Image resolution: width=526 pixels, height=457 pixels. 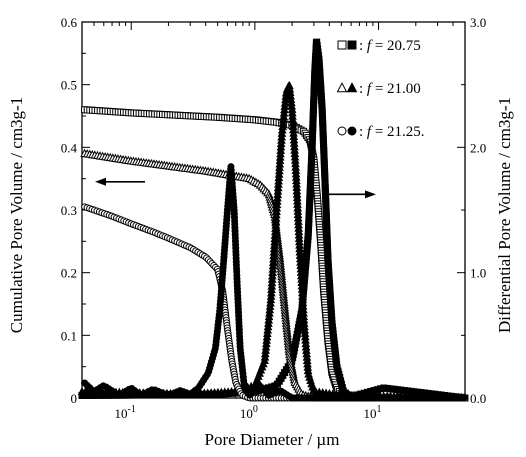 I want to click on legend-value: = 21.25., so click(x=397, y=132).